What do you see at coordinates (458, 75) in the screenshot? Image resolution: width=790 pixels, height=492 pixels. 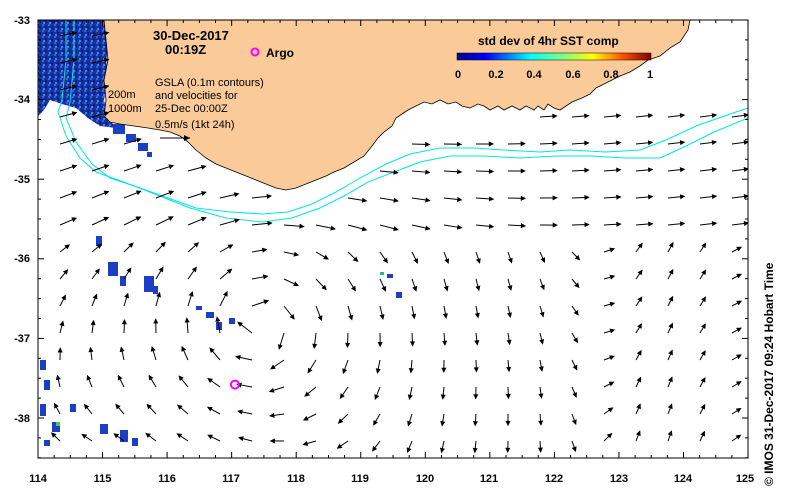 I see `colorbar-tick: 0` at bounding box center [458, 75].